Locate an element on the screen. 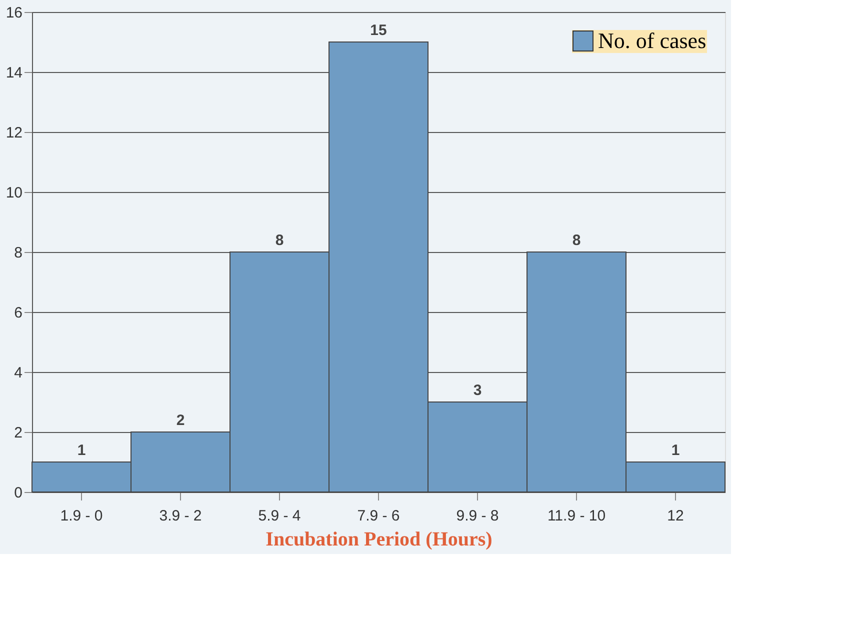 This screenshot has width=848, height=635. y-tick-label: 12 is located at coordinates (14, 133).